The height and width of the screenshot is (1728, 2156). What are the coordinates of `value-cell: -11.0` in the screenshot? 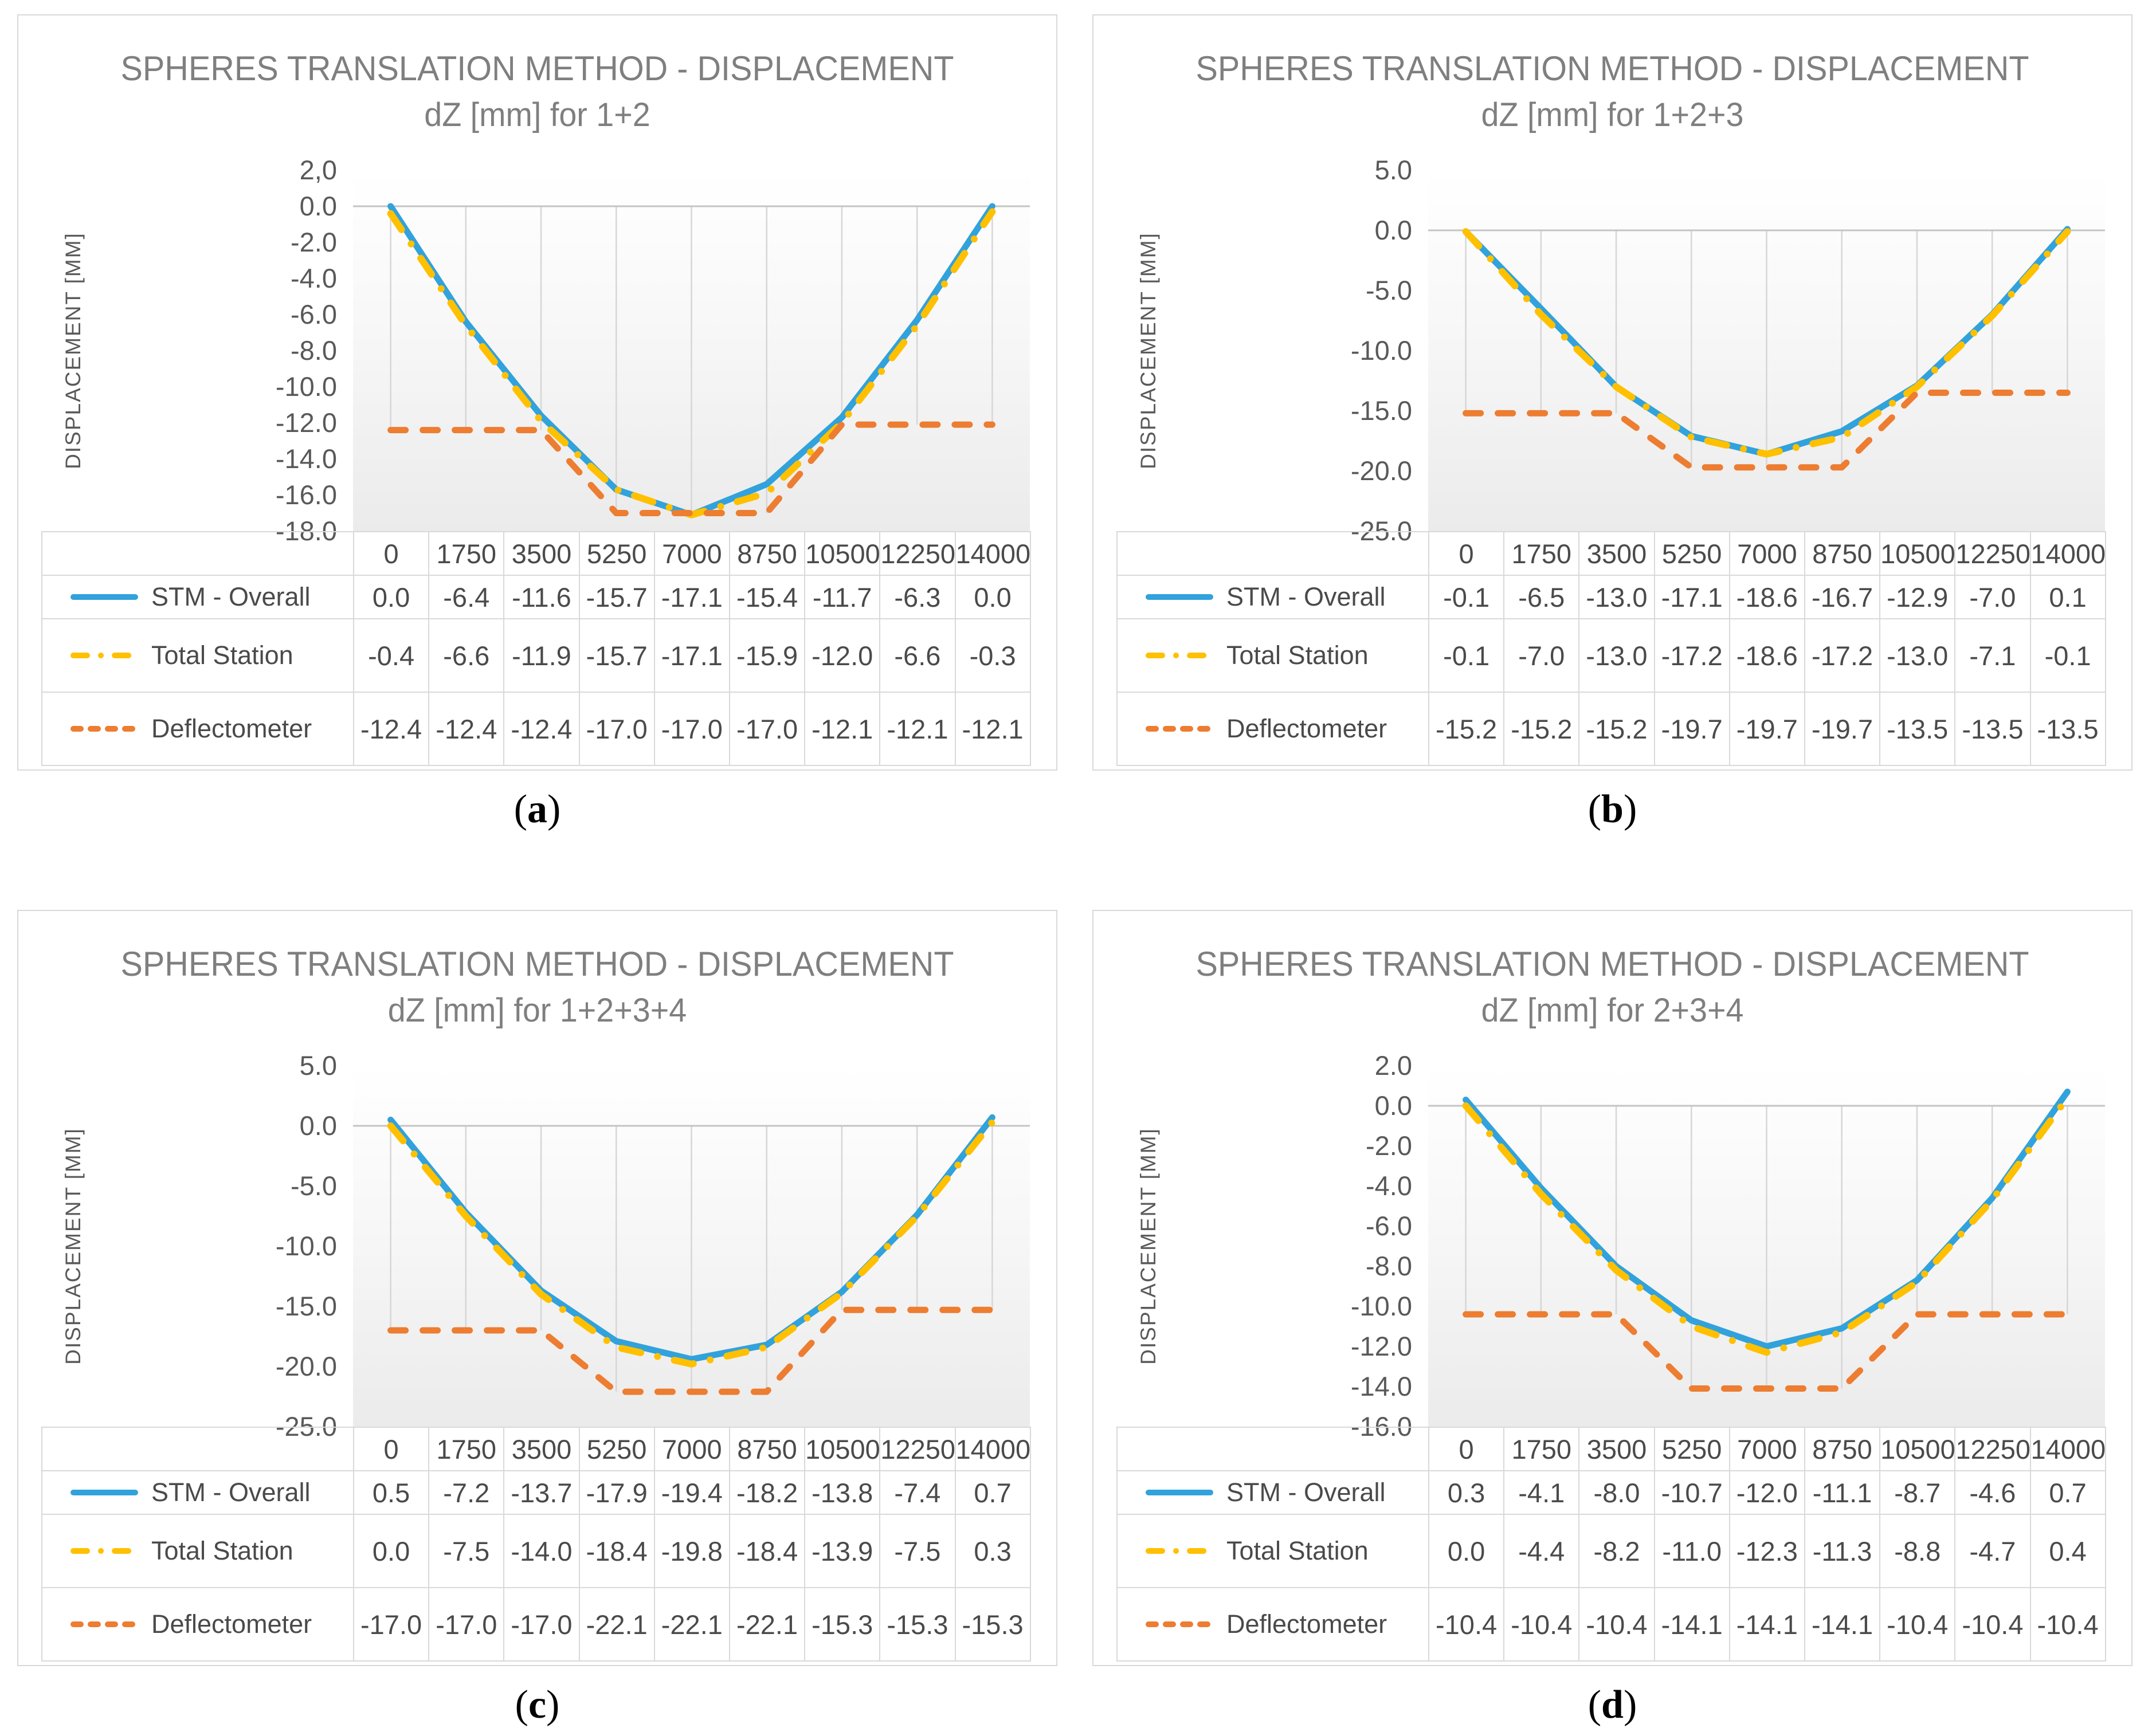 It's located at (1691, 1551).